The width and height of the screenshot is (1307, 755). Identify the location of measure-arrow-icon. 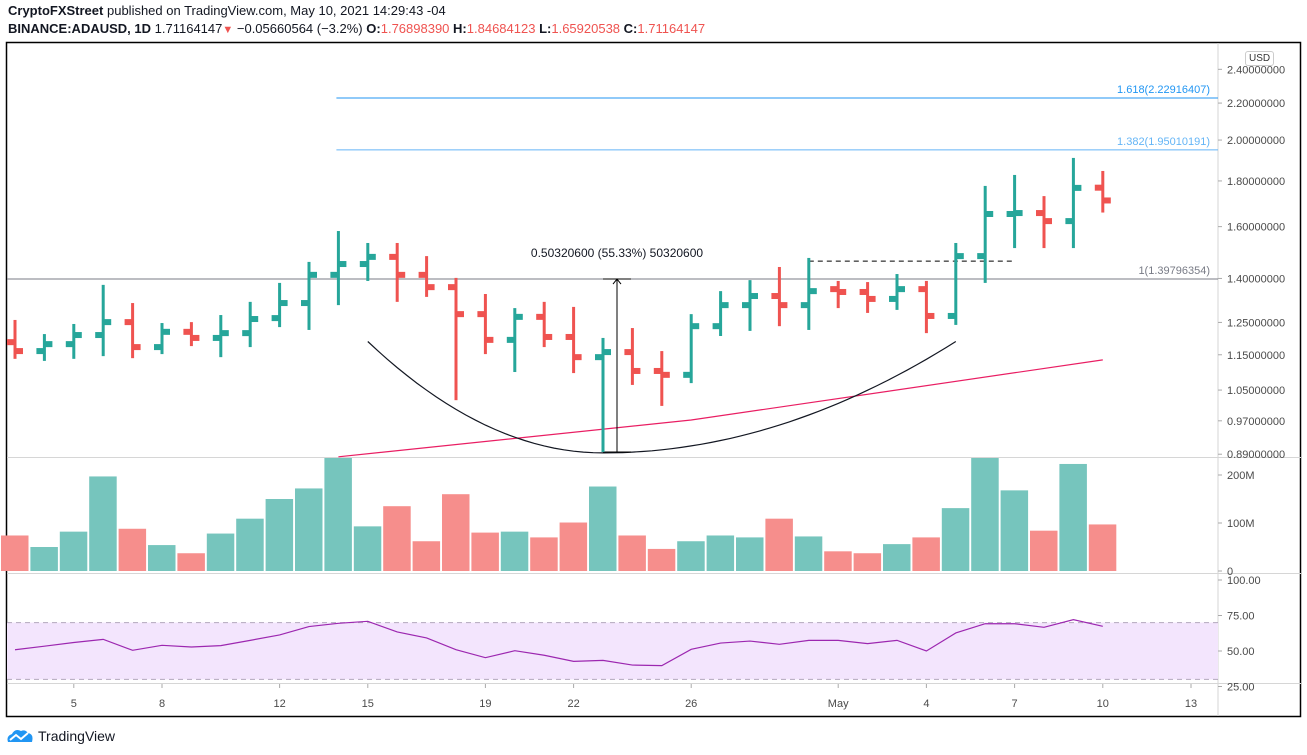
(617, 281).